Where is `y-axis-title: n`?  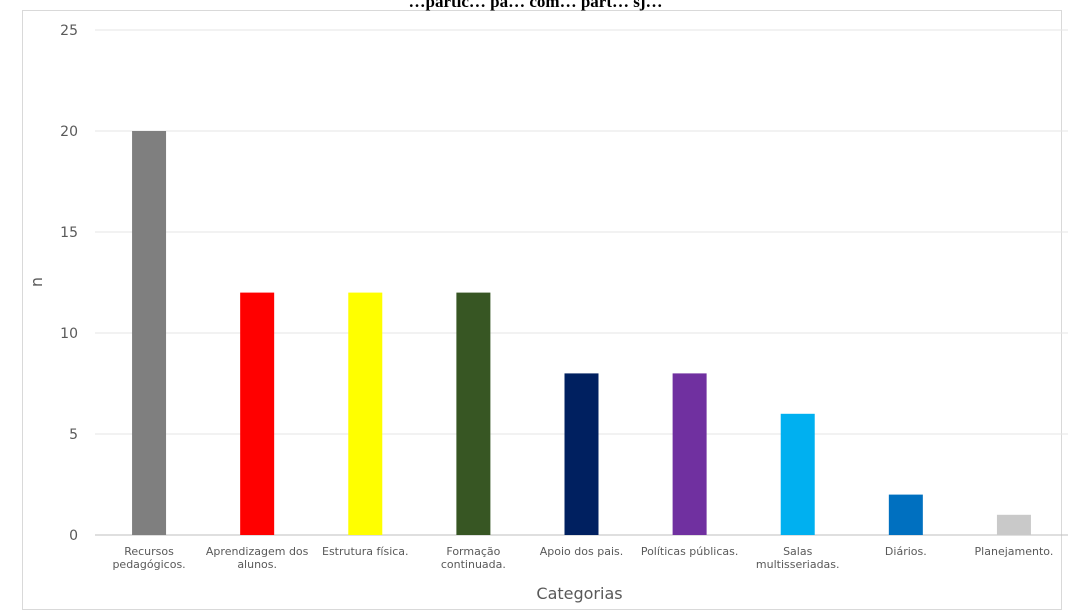 y-axis-title: n is located at coordinates (36, 282).